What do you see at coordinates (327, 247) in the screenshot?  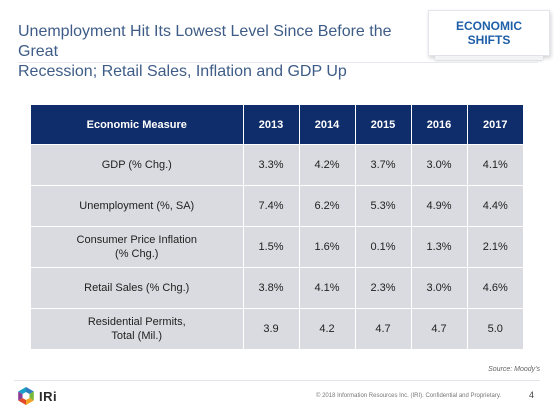 I see `value-cell: 1.6%` at bounding box center [327, 247].